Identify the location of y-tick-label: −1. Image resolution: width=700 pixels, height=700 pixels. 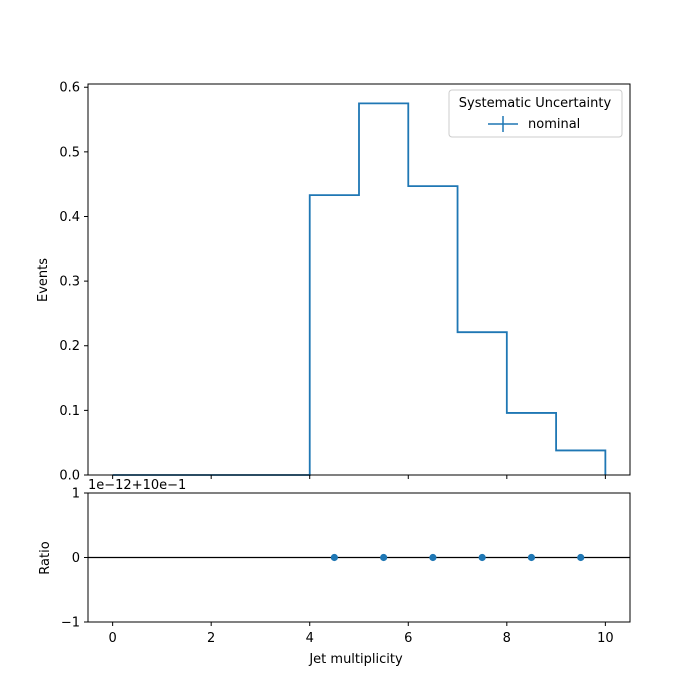
(70, 623).